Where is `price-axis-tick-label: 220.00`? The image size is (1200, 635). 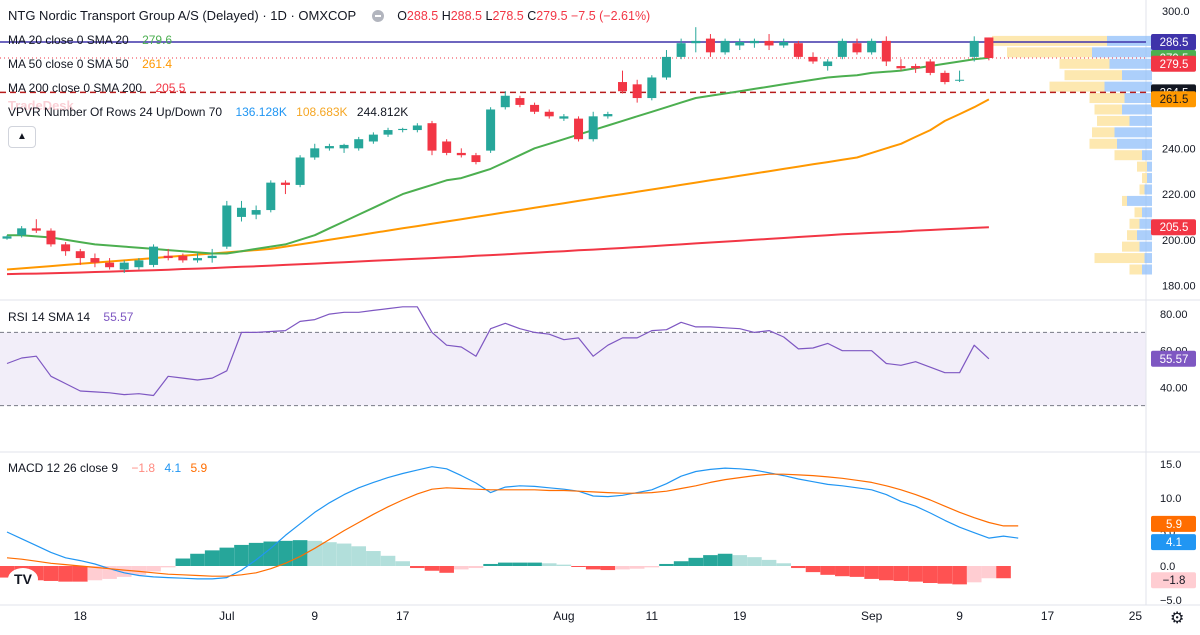
price-axis-tick-label: 220.00 is located at coordinates (1179, 195).